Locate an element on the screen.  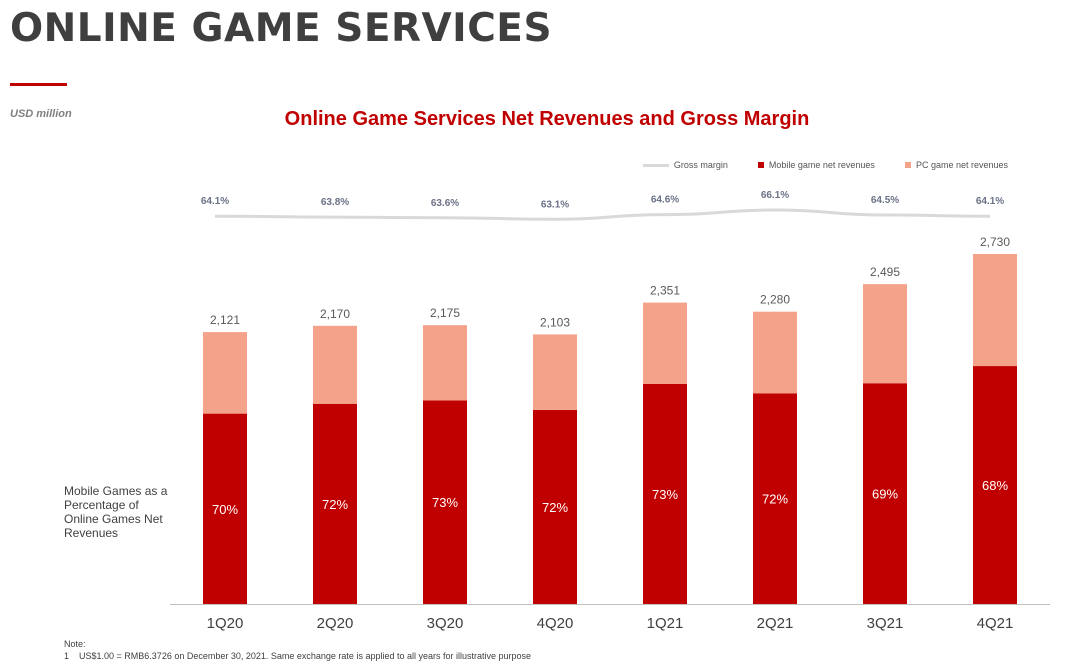
title-underline is located at coordinates (38, 84).